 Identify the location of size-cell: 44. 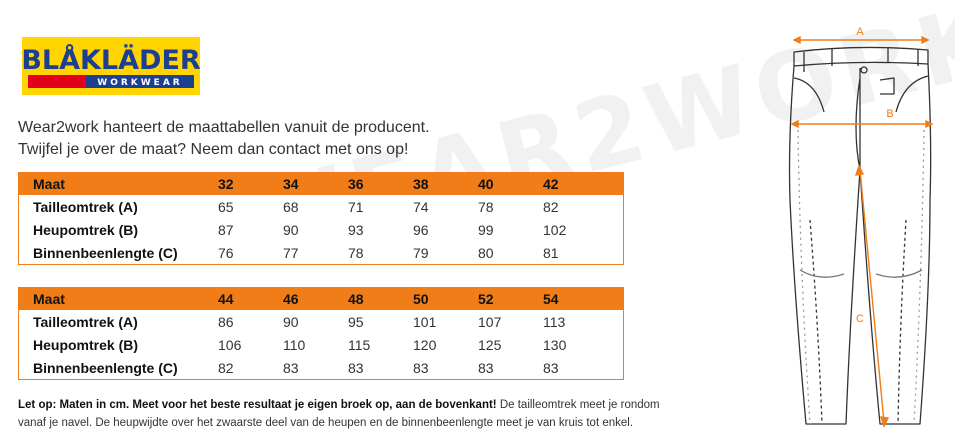
(226, 299).